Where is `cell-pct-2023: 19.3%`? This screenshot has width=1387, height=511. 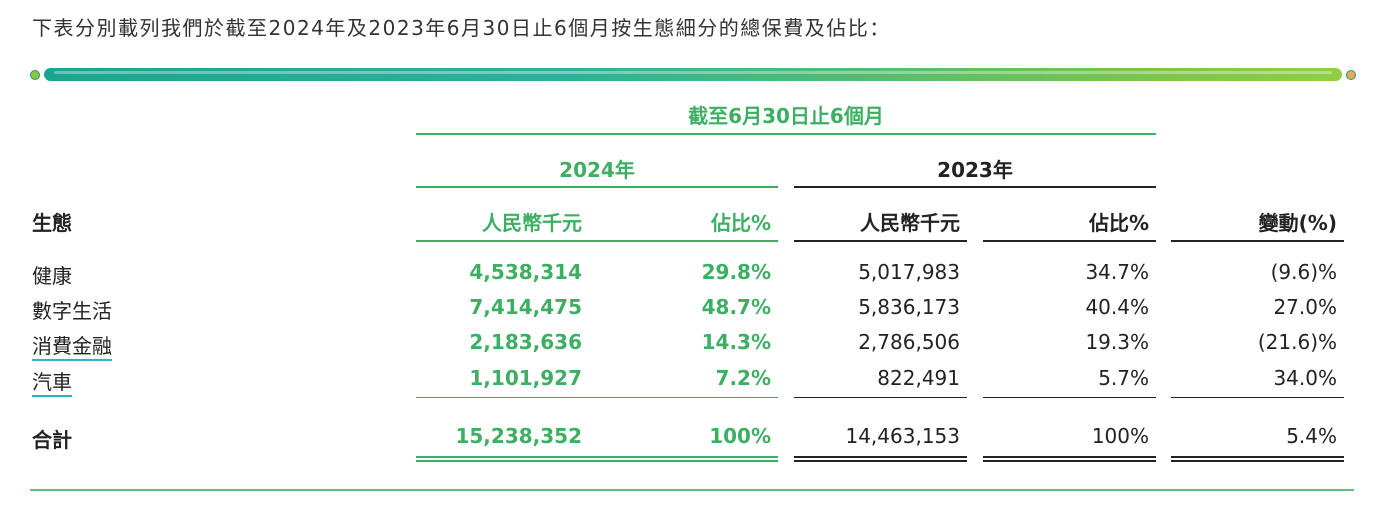
cell-pct-2023: 19.3% is located at coordinates (1117, 342).